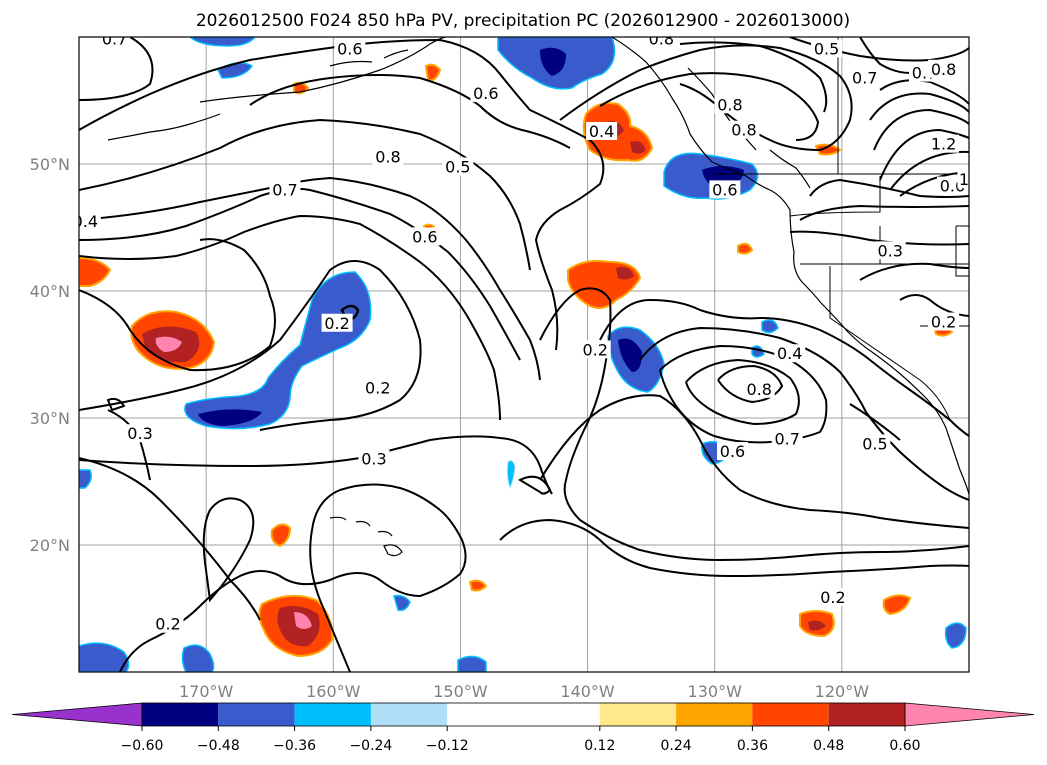 This screenshot has width=1047, height=765. I want to click on colorbar-tick-label: 0.36, so click(752, 746).